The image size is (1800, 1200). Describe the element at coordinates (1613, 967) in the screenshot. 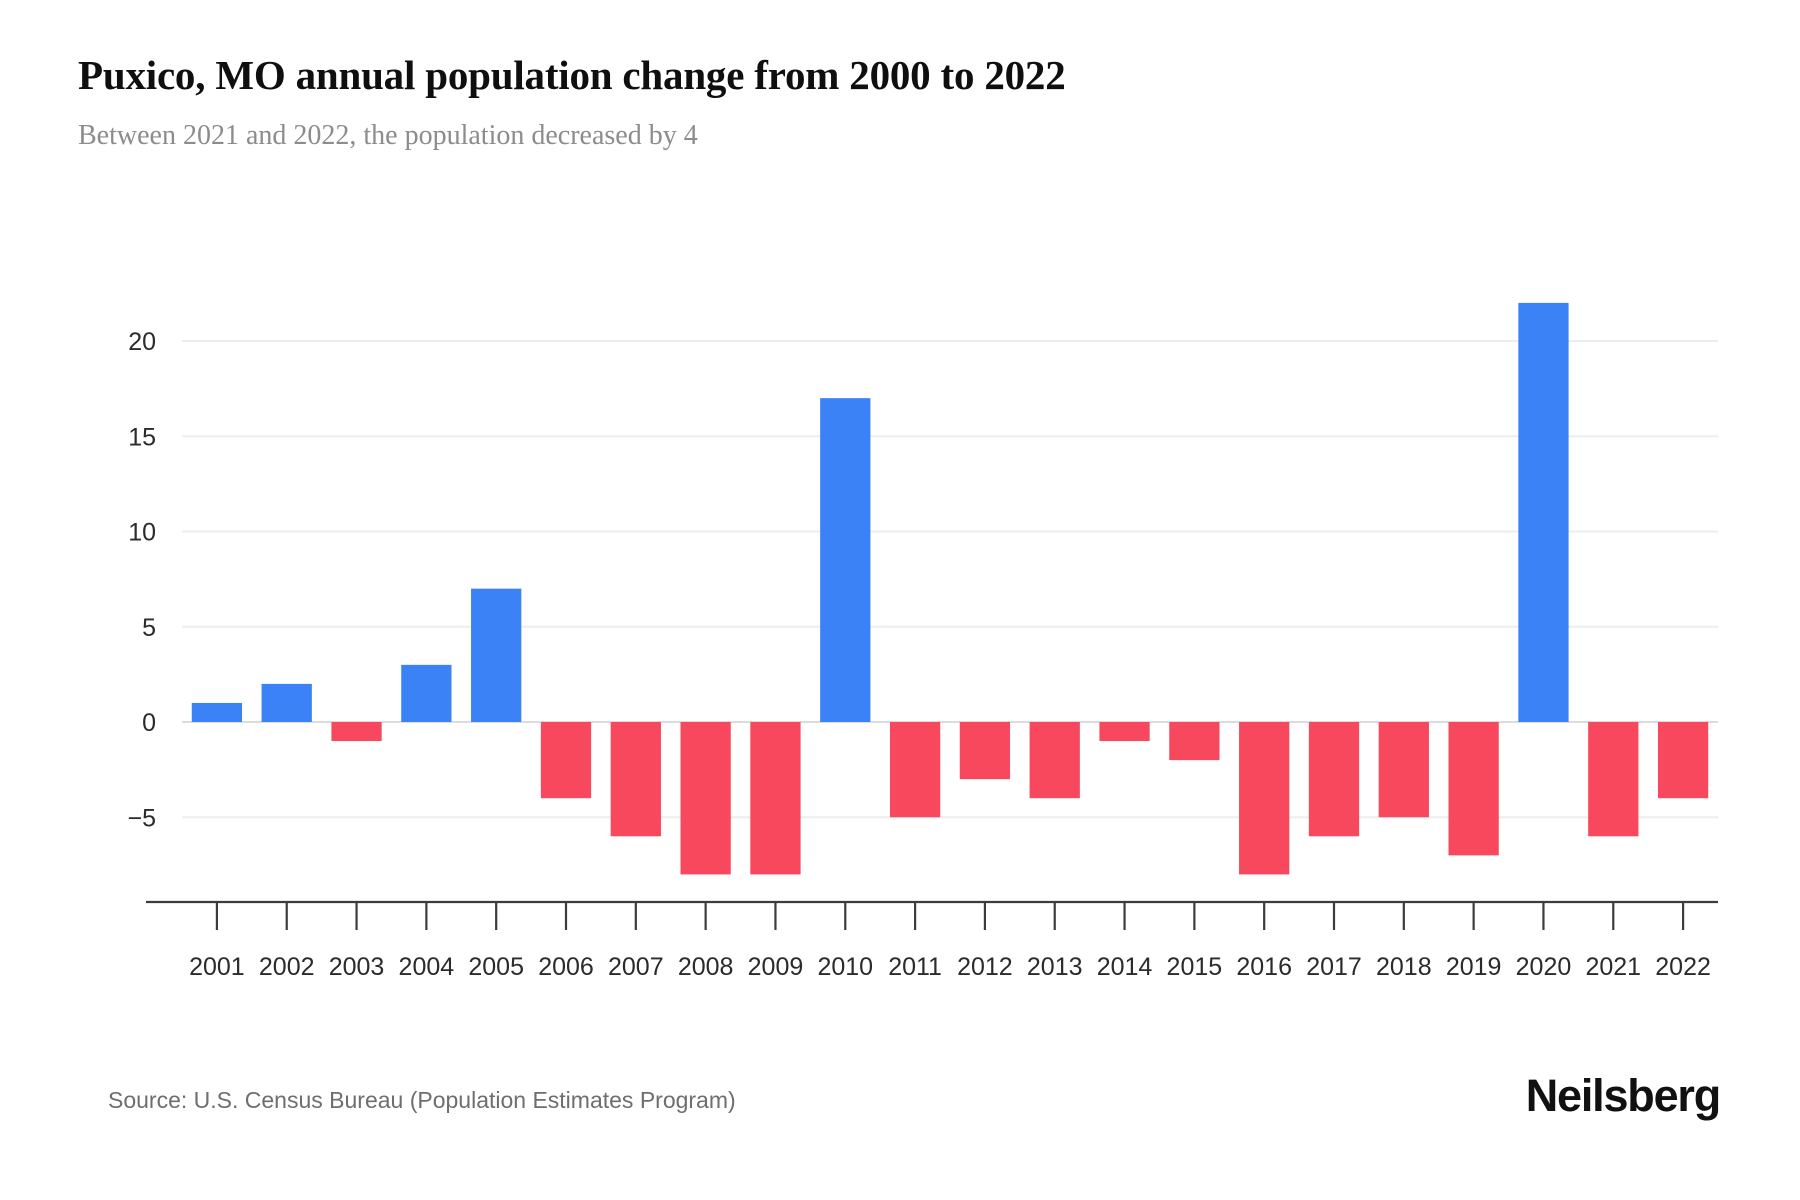

I see `x-axis-tick-label: 2021` at that location.